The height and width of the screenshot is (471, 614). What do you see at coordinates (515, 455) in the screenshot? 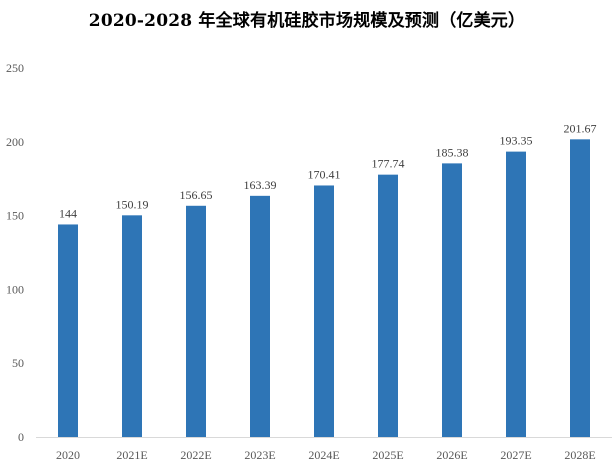
I see `x-tick-label: 2027E` at bounding box center [515, 455].